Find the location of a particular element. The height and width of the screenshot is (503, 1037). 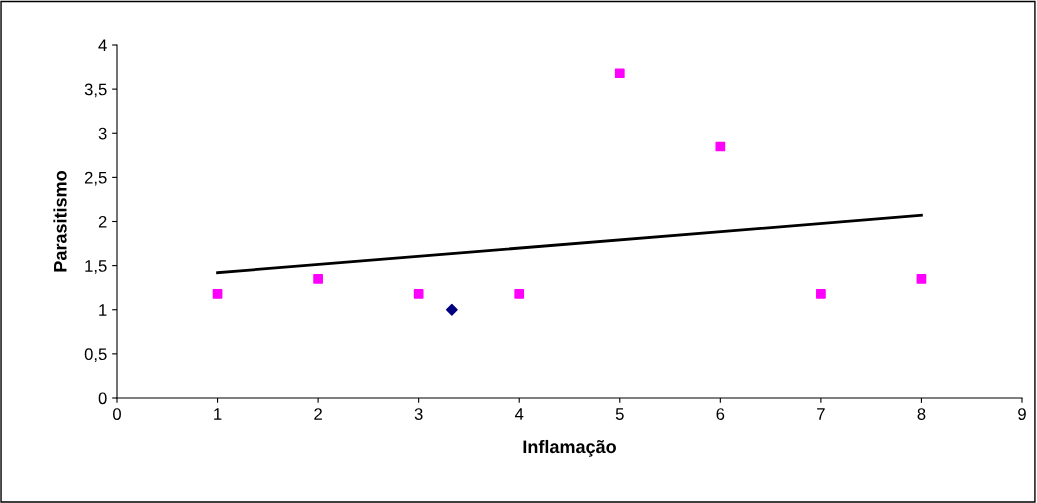

x-tick-label: 2 is located at coordinates (318, 414).